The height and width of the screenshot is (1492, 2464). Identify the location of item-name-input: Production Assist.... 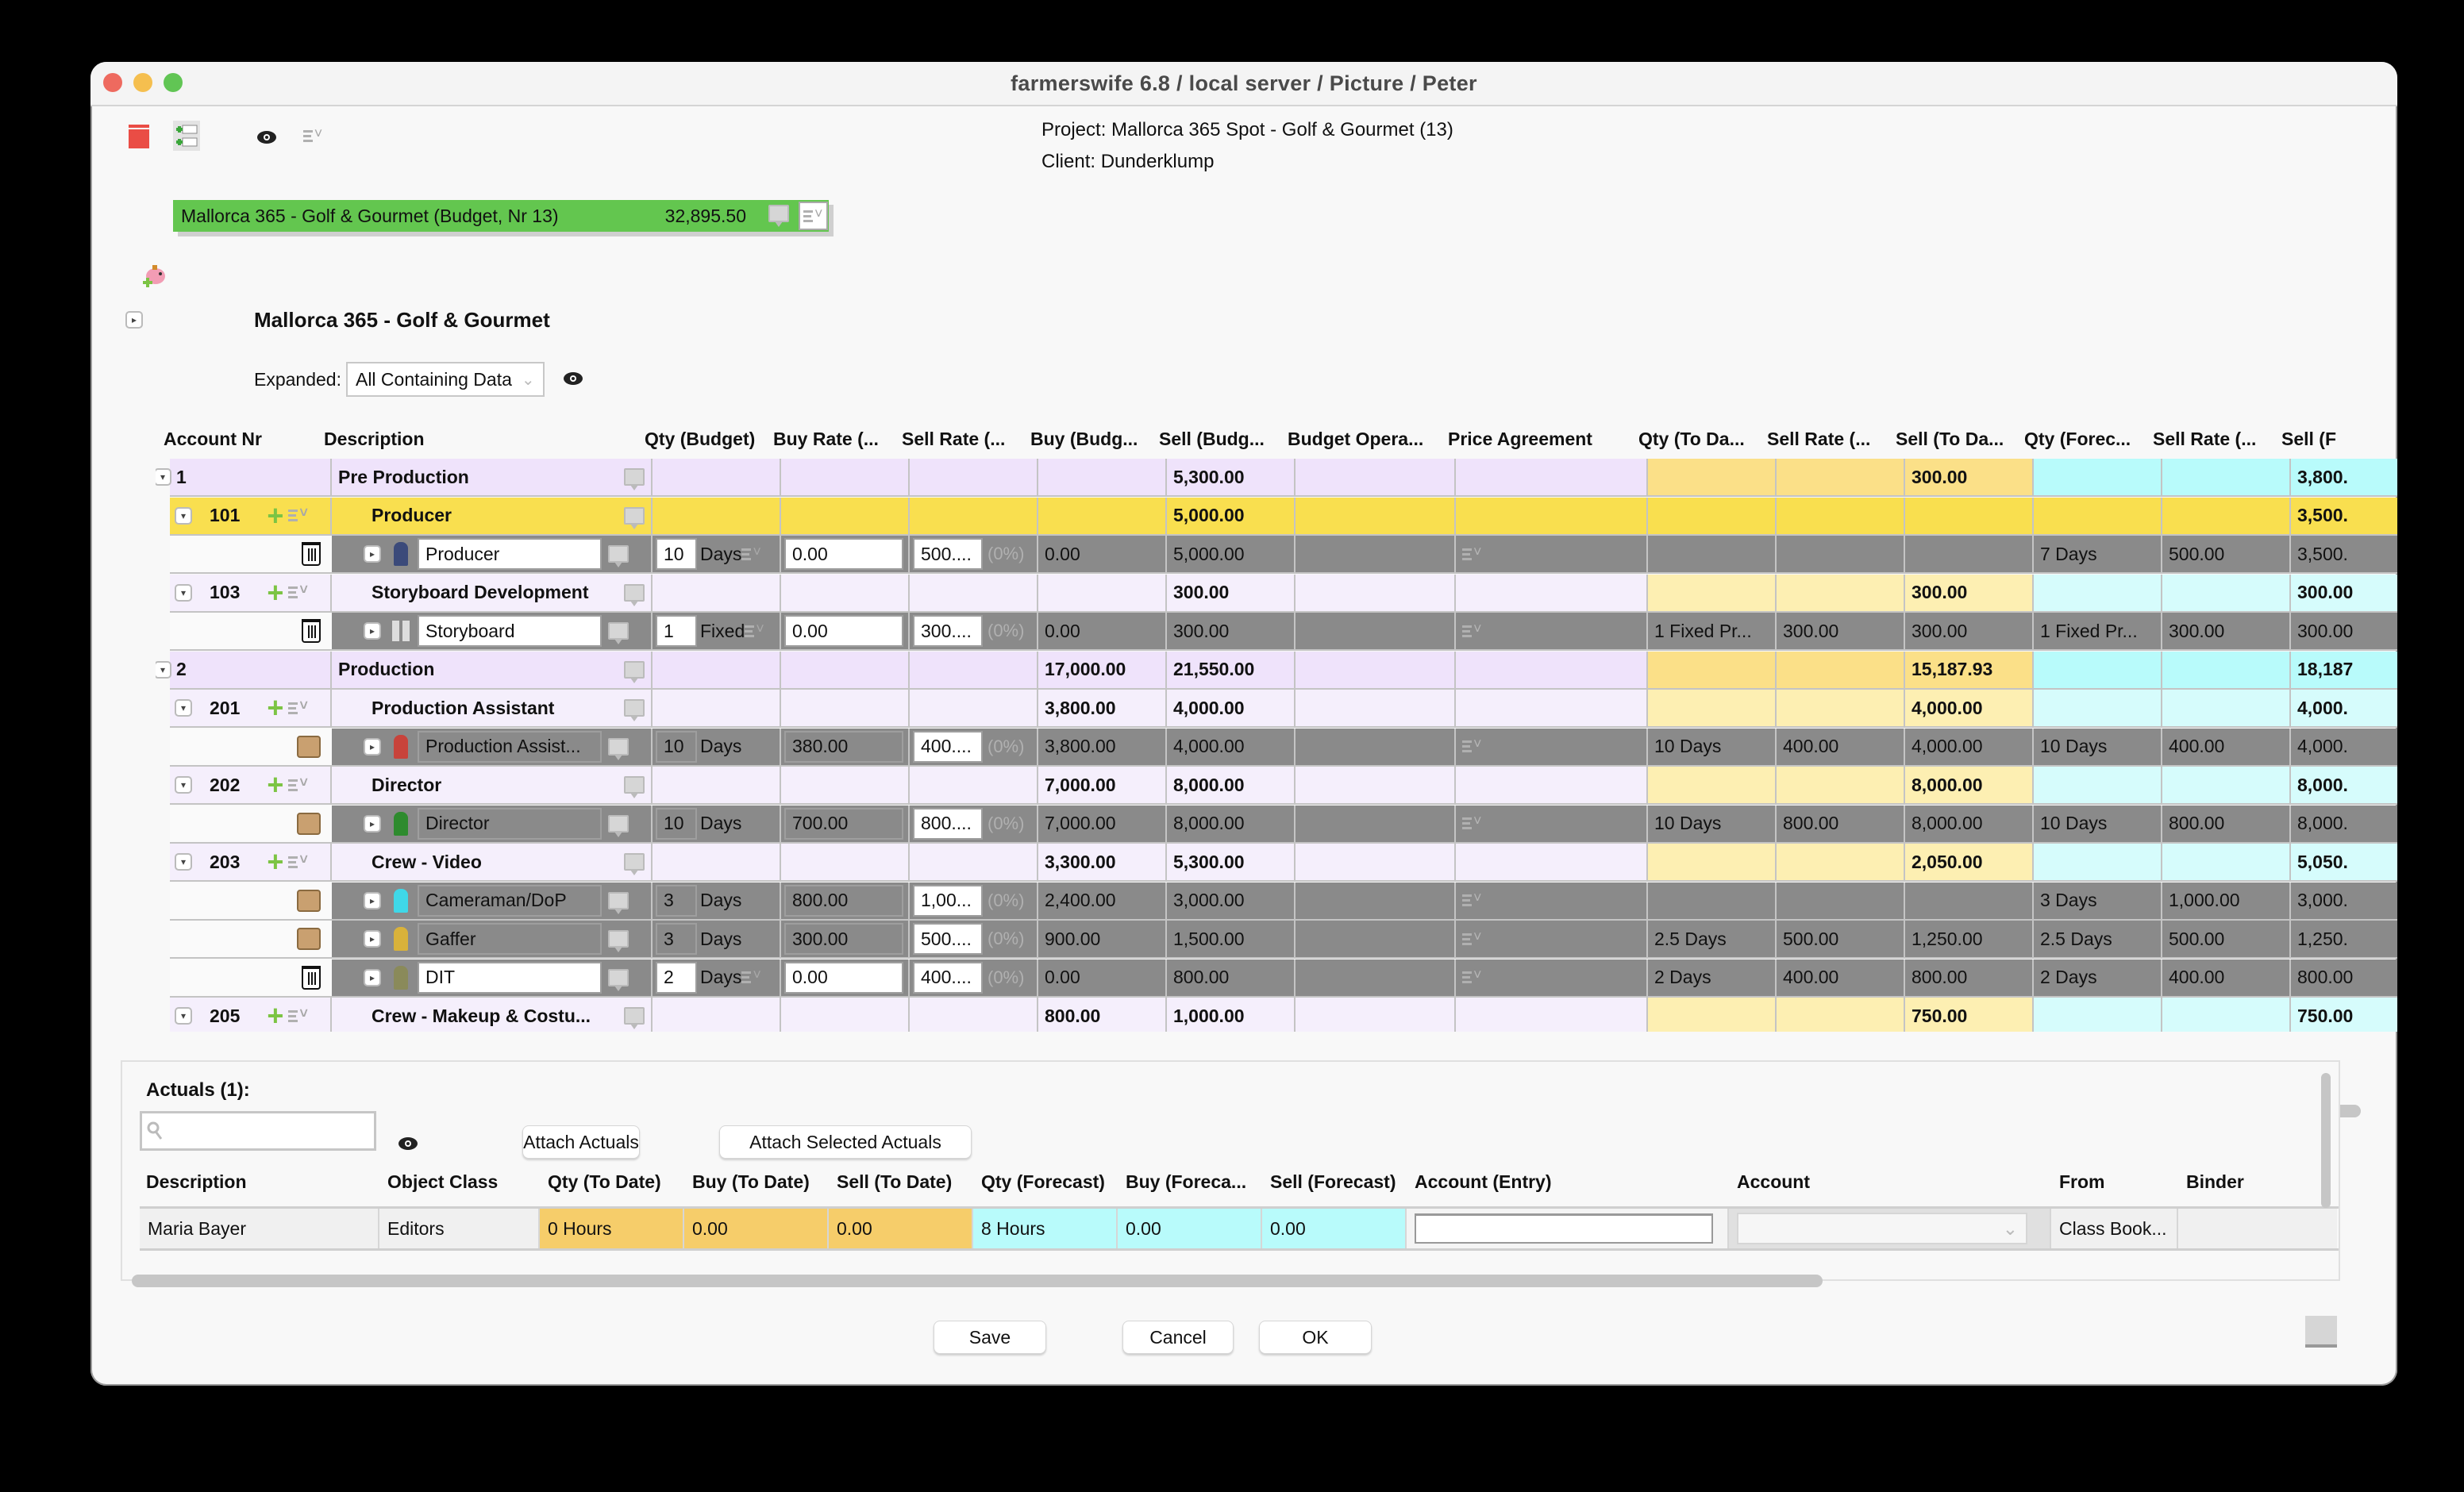
(510, 746).